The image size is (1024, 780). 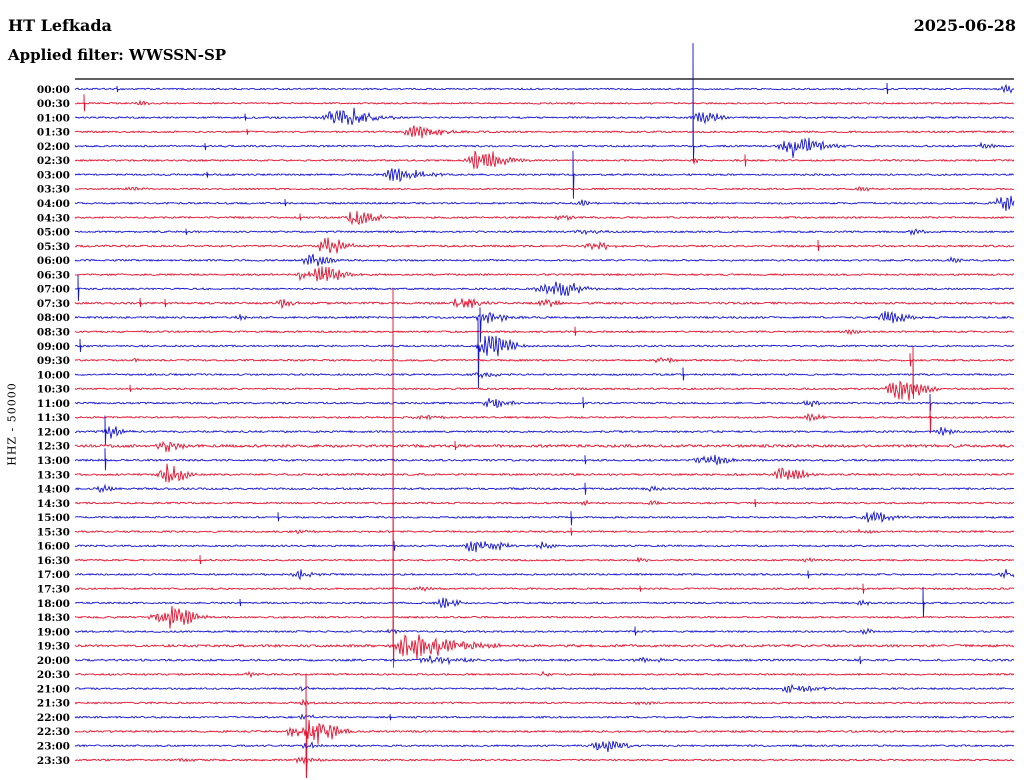 What do you see at coordinates (544, 660) in the screenshot?
I see `trace-row-20:00` at bounding box center [544, 660].